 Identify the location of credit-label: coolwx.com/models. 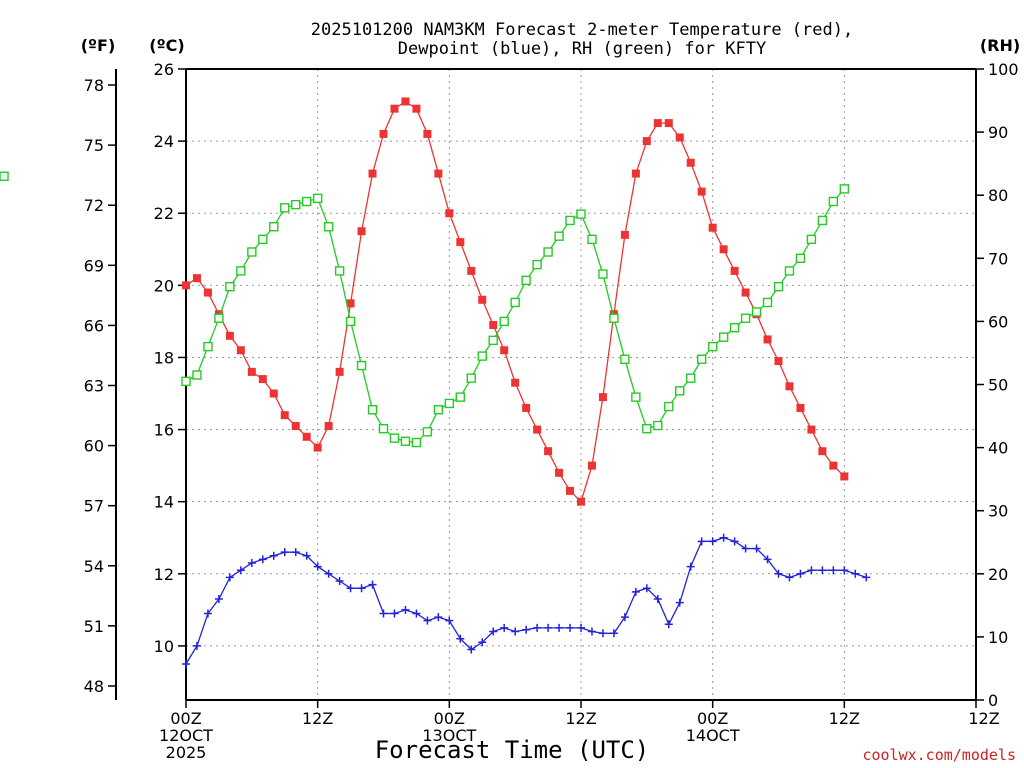
(939, 755).